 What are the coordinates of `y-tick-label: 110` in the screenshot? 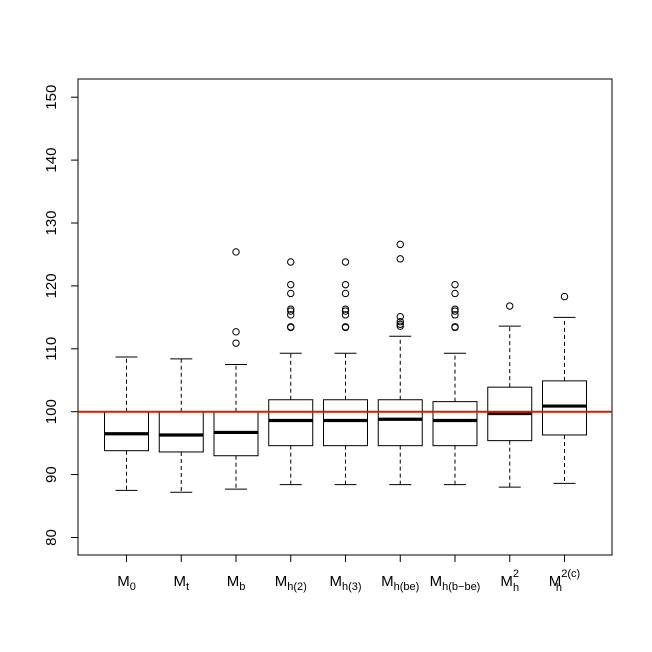 It's located at (51, 349).